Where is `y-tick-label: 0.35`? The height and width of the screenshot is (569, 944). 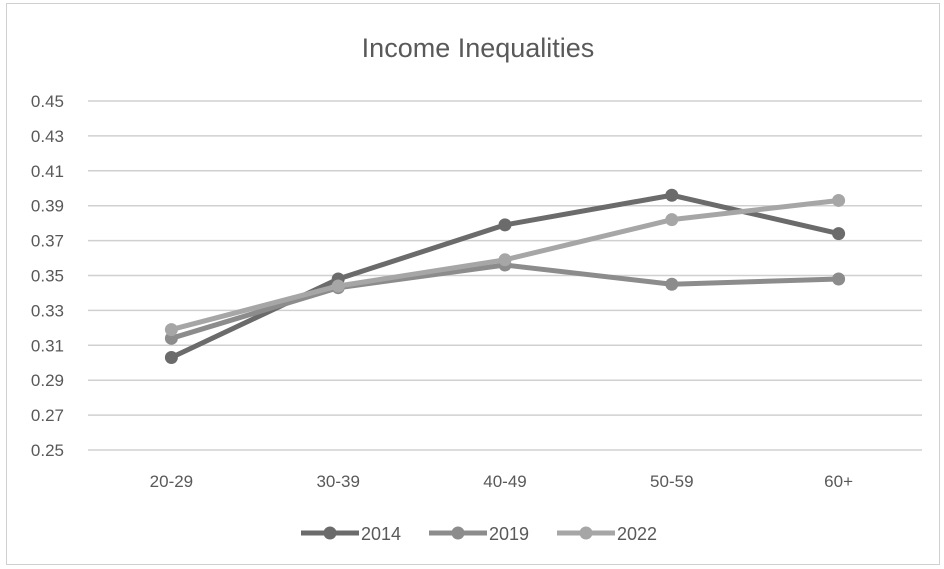
y-tick-label: 0.35 is located at coordinates (47, 276).